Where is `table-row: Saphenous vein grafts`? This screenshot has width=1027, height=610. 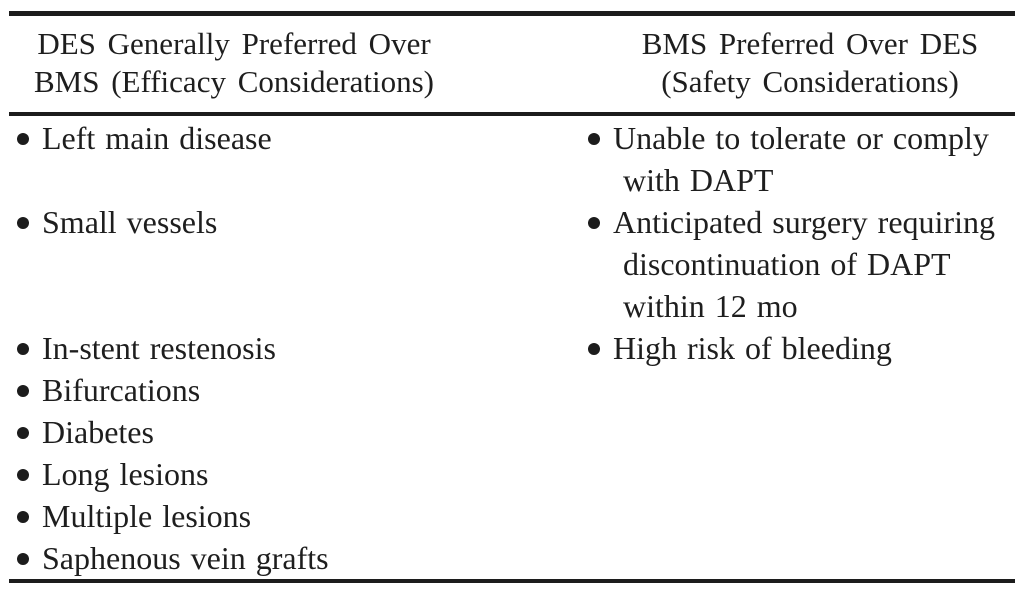
table-row: Saphenous vein grafts is located at coordinates (512, 558).